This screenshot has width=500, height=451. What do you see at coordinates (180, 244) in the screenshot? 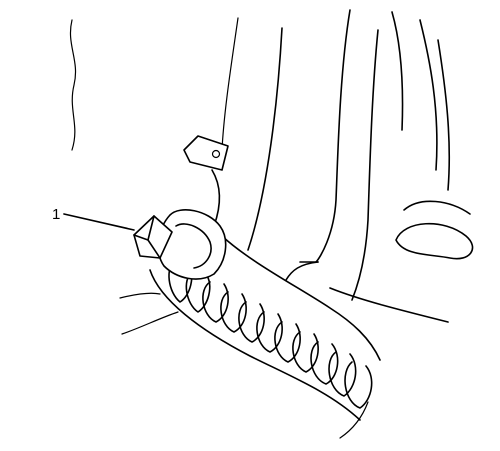
I see `connector` at bounding box center [180, 244].